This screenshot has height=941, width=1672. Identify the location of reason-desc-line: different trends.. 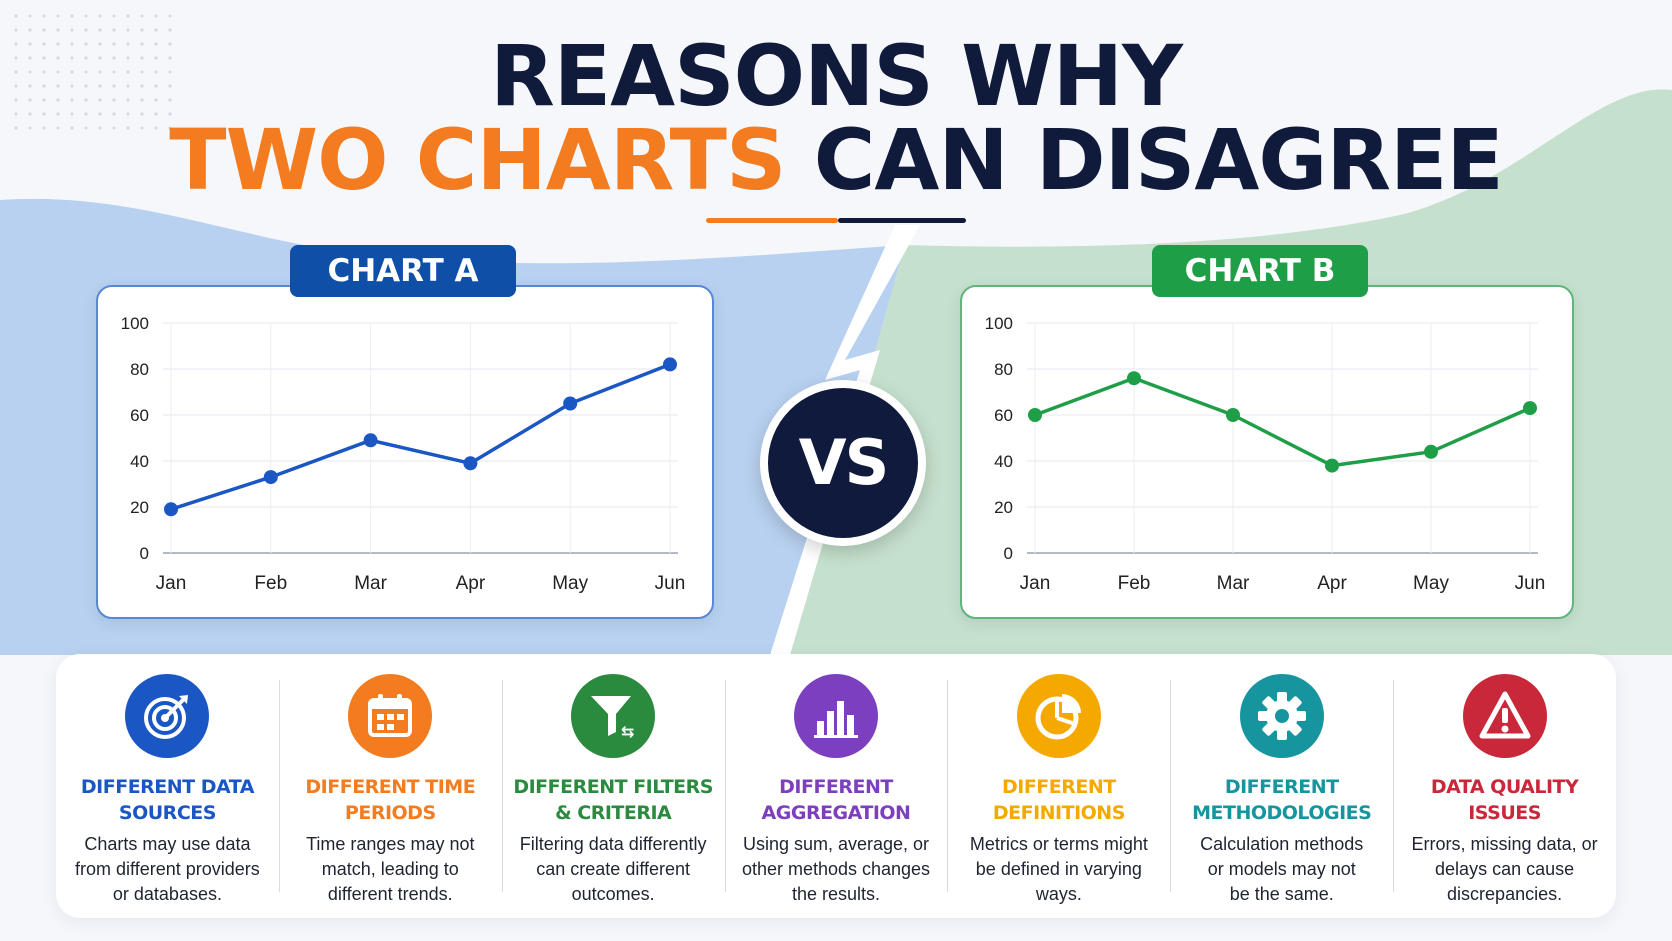
(390, 894).